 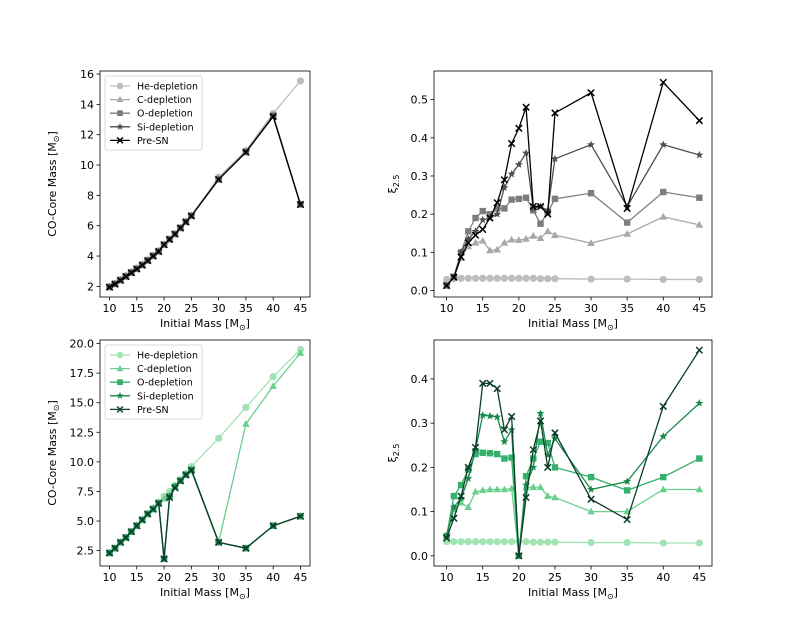 I want to click on y-tick-label: 7.5, so click(x=86, y=491).